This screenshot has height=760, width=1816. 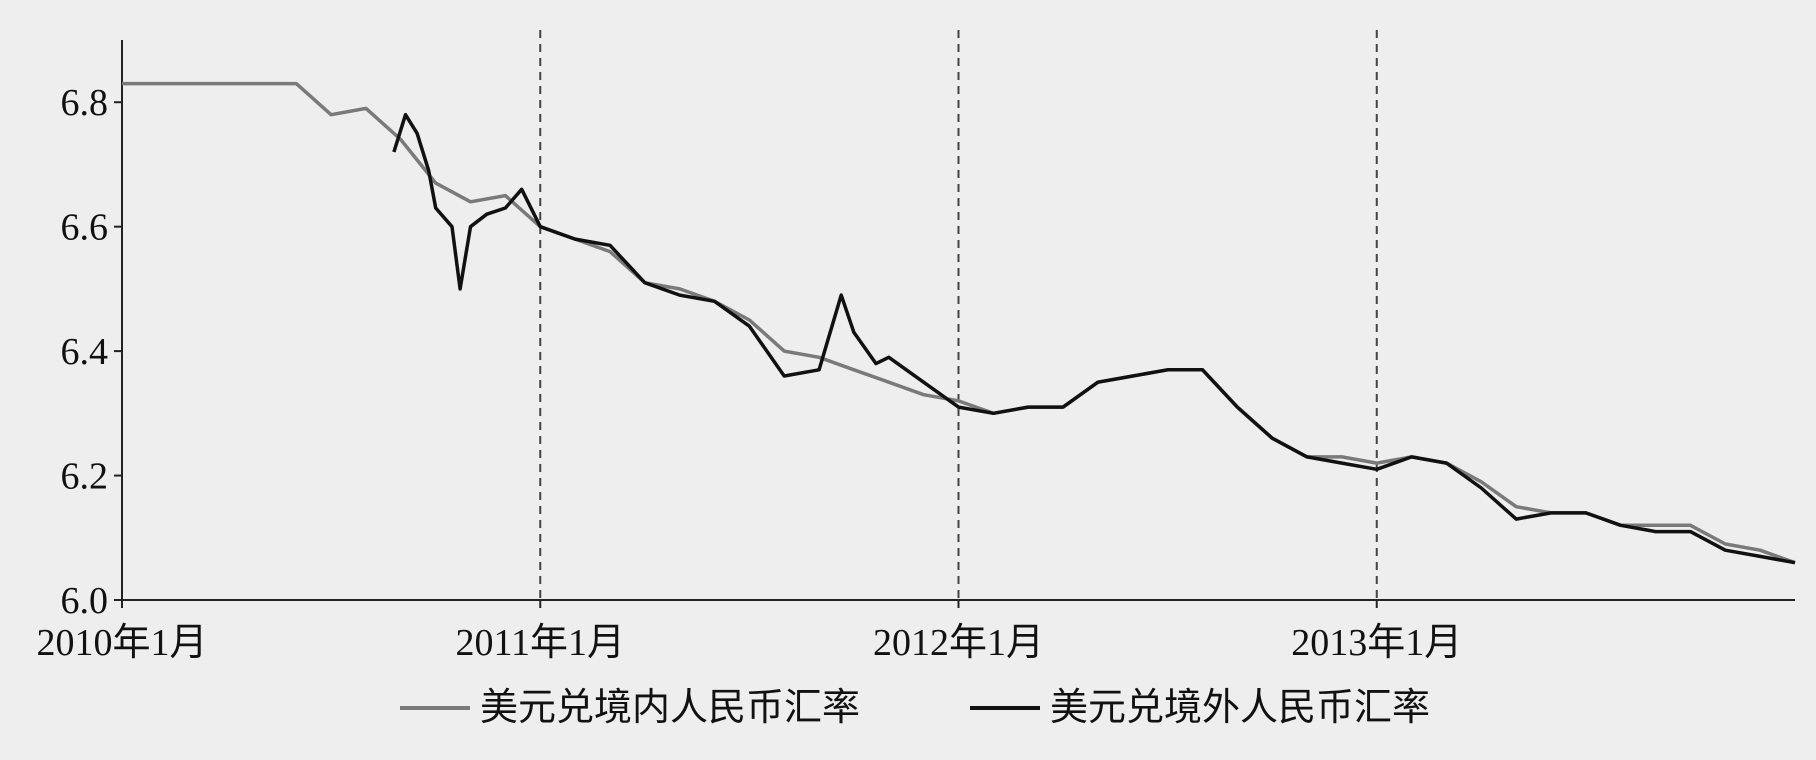 I want to click on y-tick-label: 6.8, so click(x=85, y=103).